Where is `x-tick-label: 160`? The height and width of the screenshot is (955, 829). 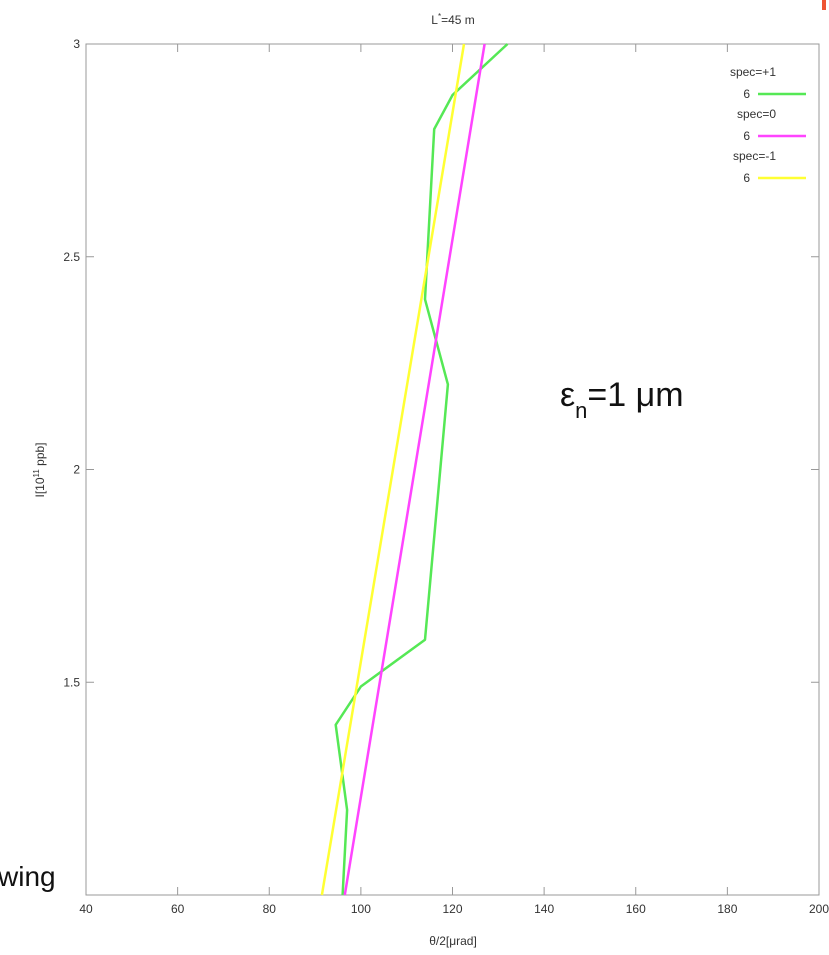
x-tick-label: 160 is located at coordinates (636, 909).